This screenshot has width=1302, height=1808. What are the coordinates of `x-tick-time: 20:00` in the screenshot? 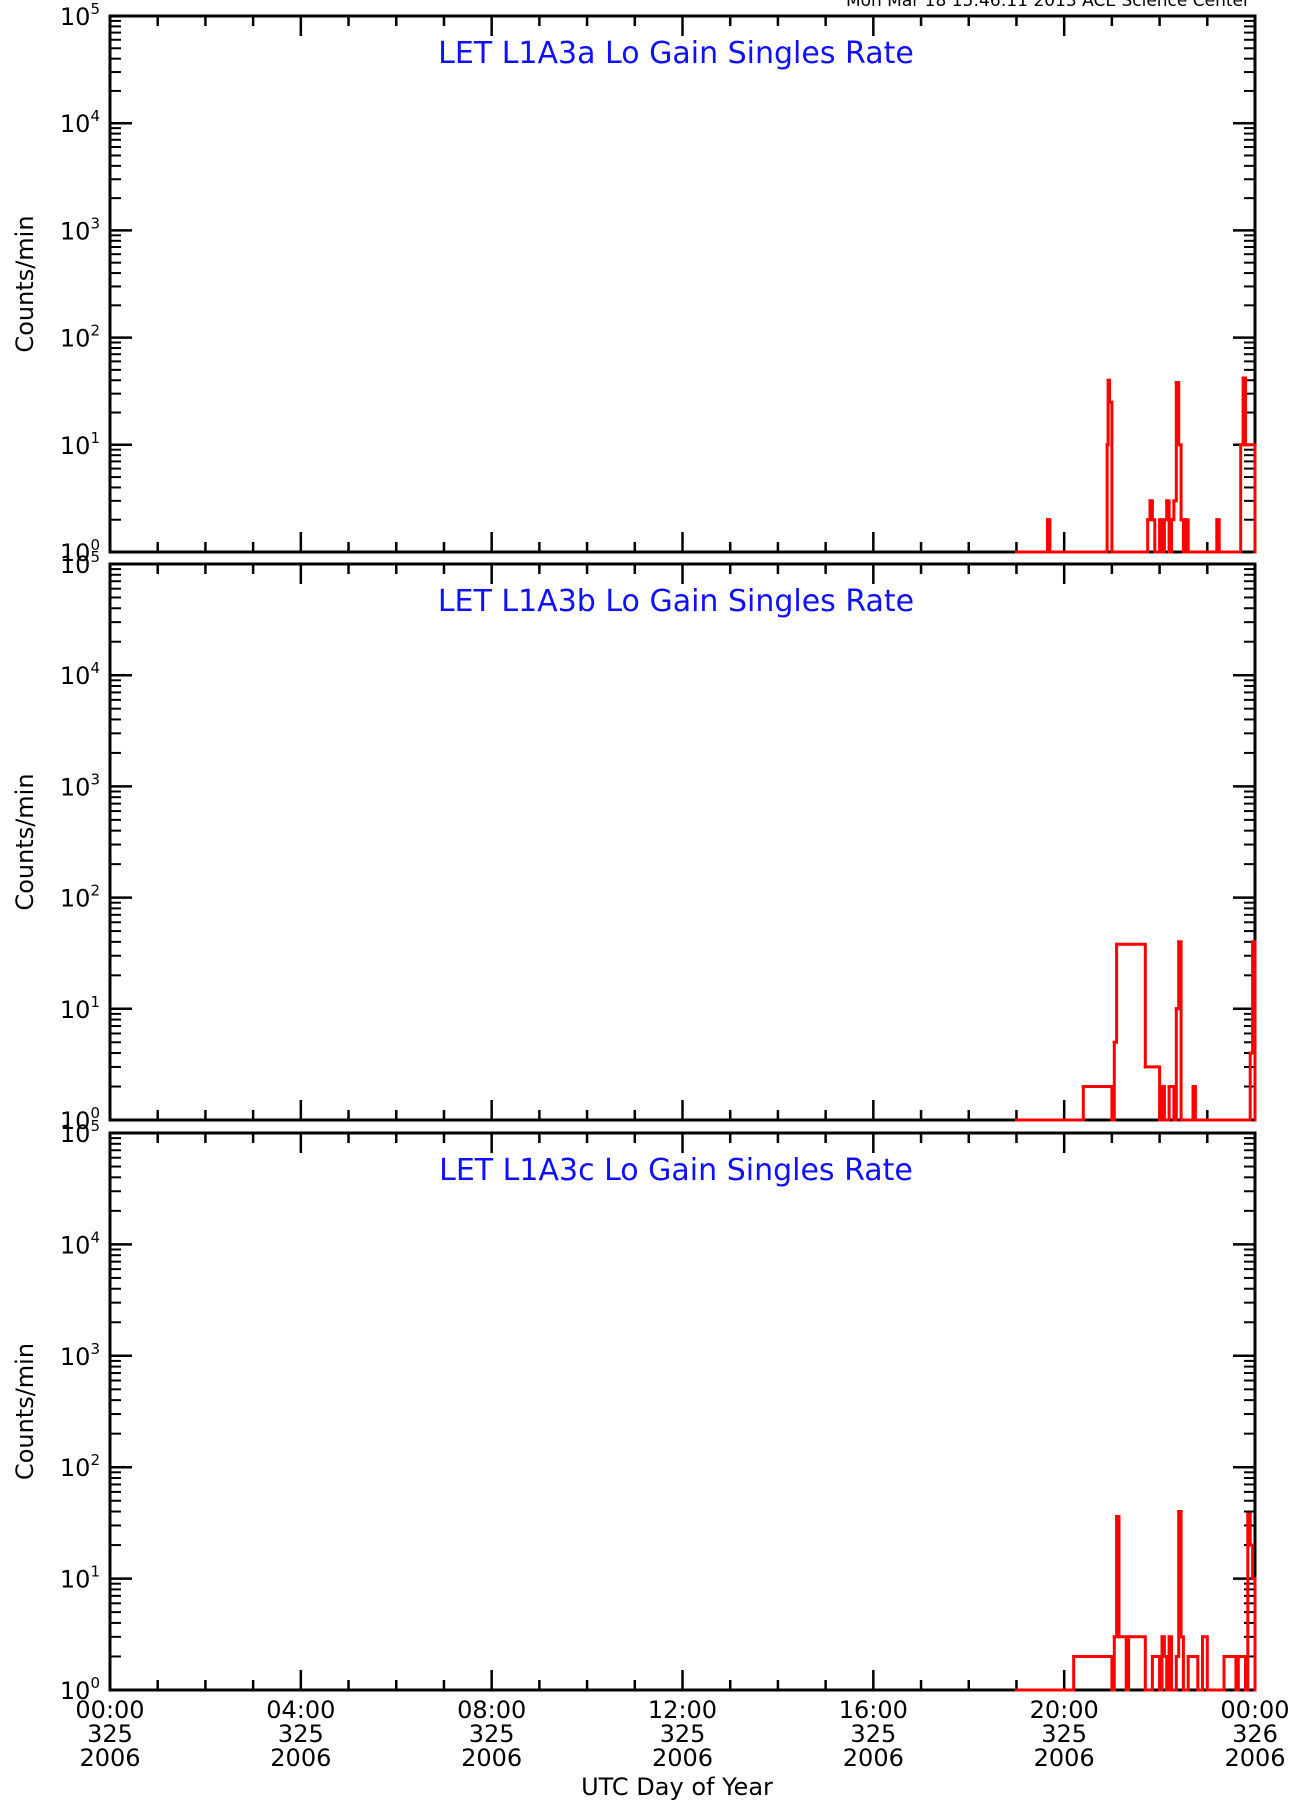 It's located at (1064, 1710).